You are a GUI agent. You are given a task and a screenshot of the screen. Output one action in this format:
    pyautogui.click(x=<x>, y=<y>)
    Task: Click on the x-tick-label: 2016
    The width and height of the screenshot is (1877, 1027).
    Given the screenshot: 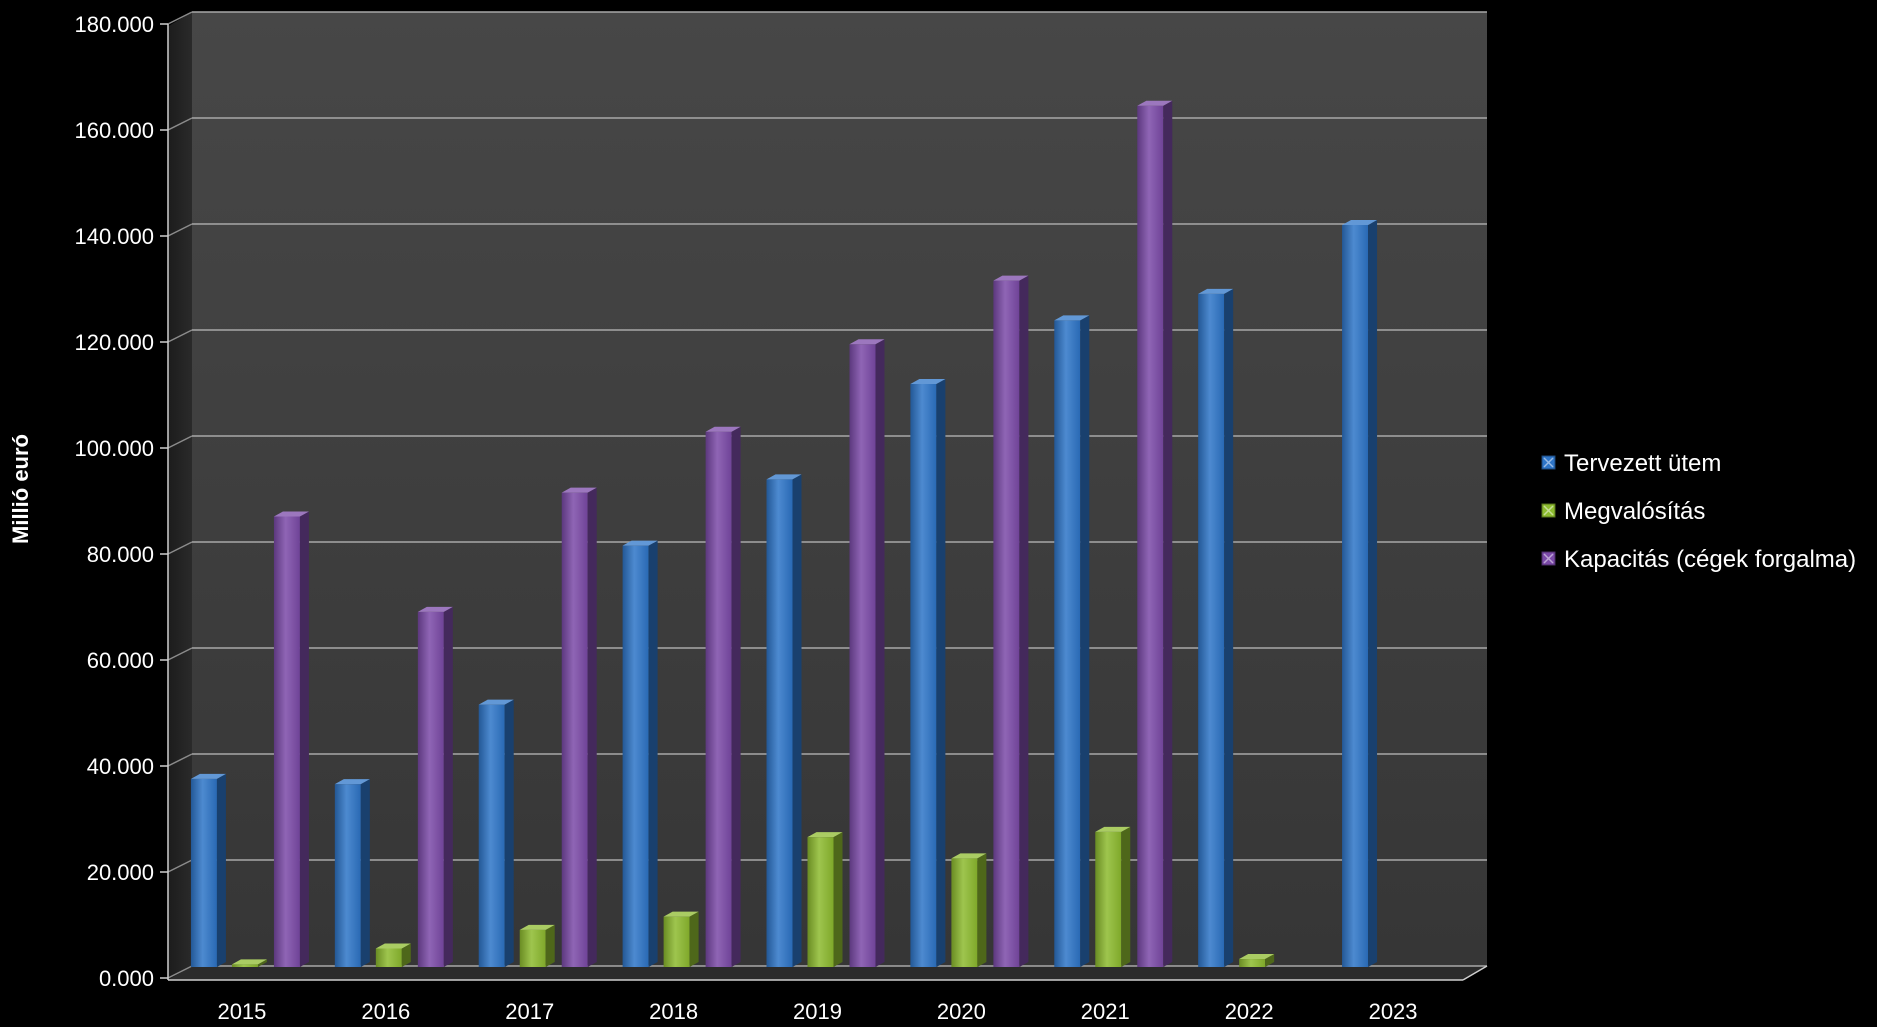 What is the action you would take?
    pyautogui.click(x=385, y=1010)
    